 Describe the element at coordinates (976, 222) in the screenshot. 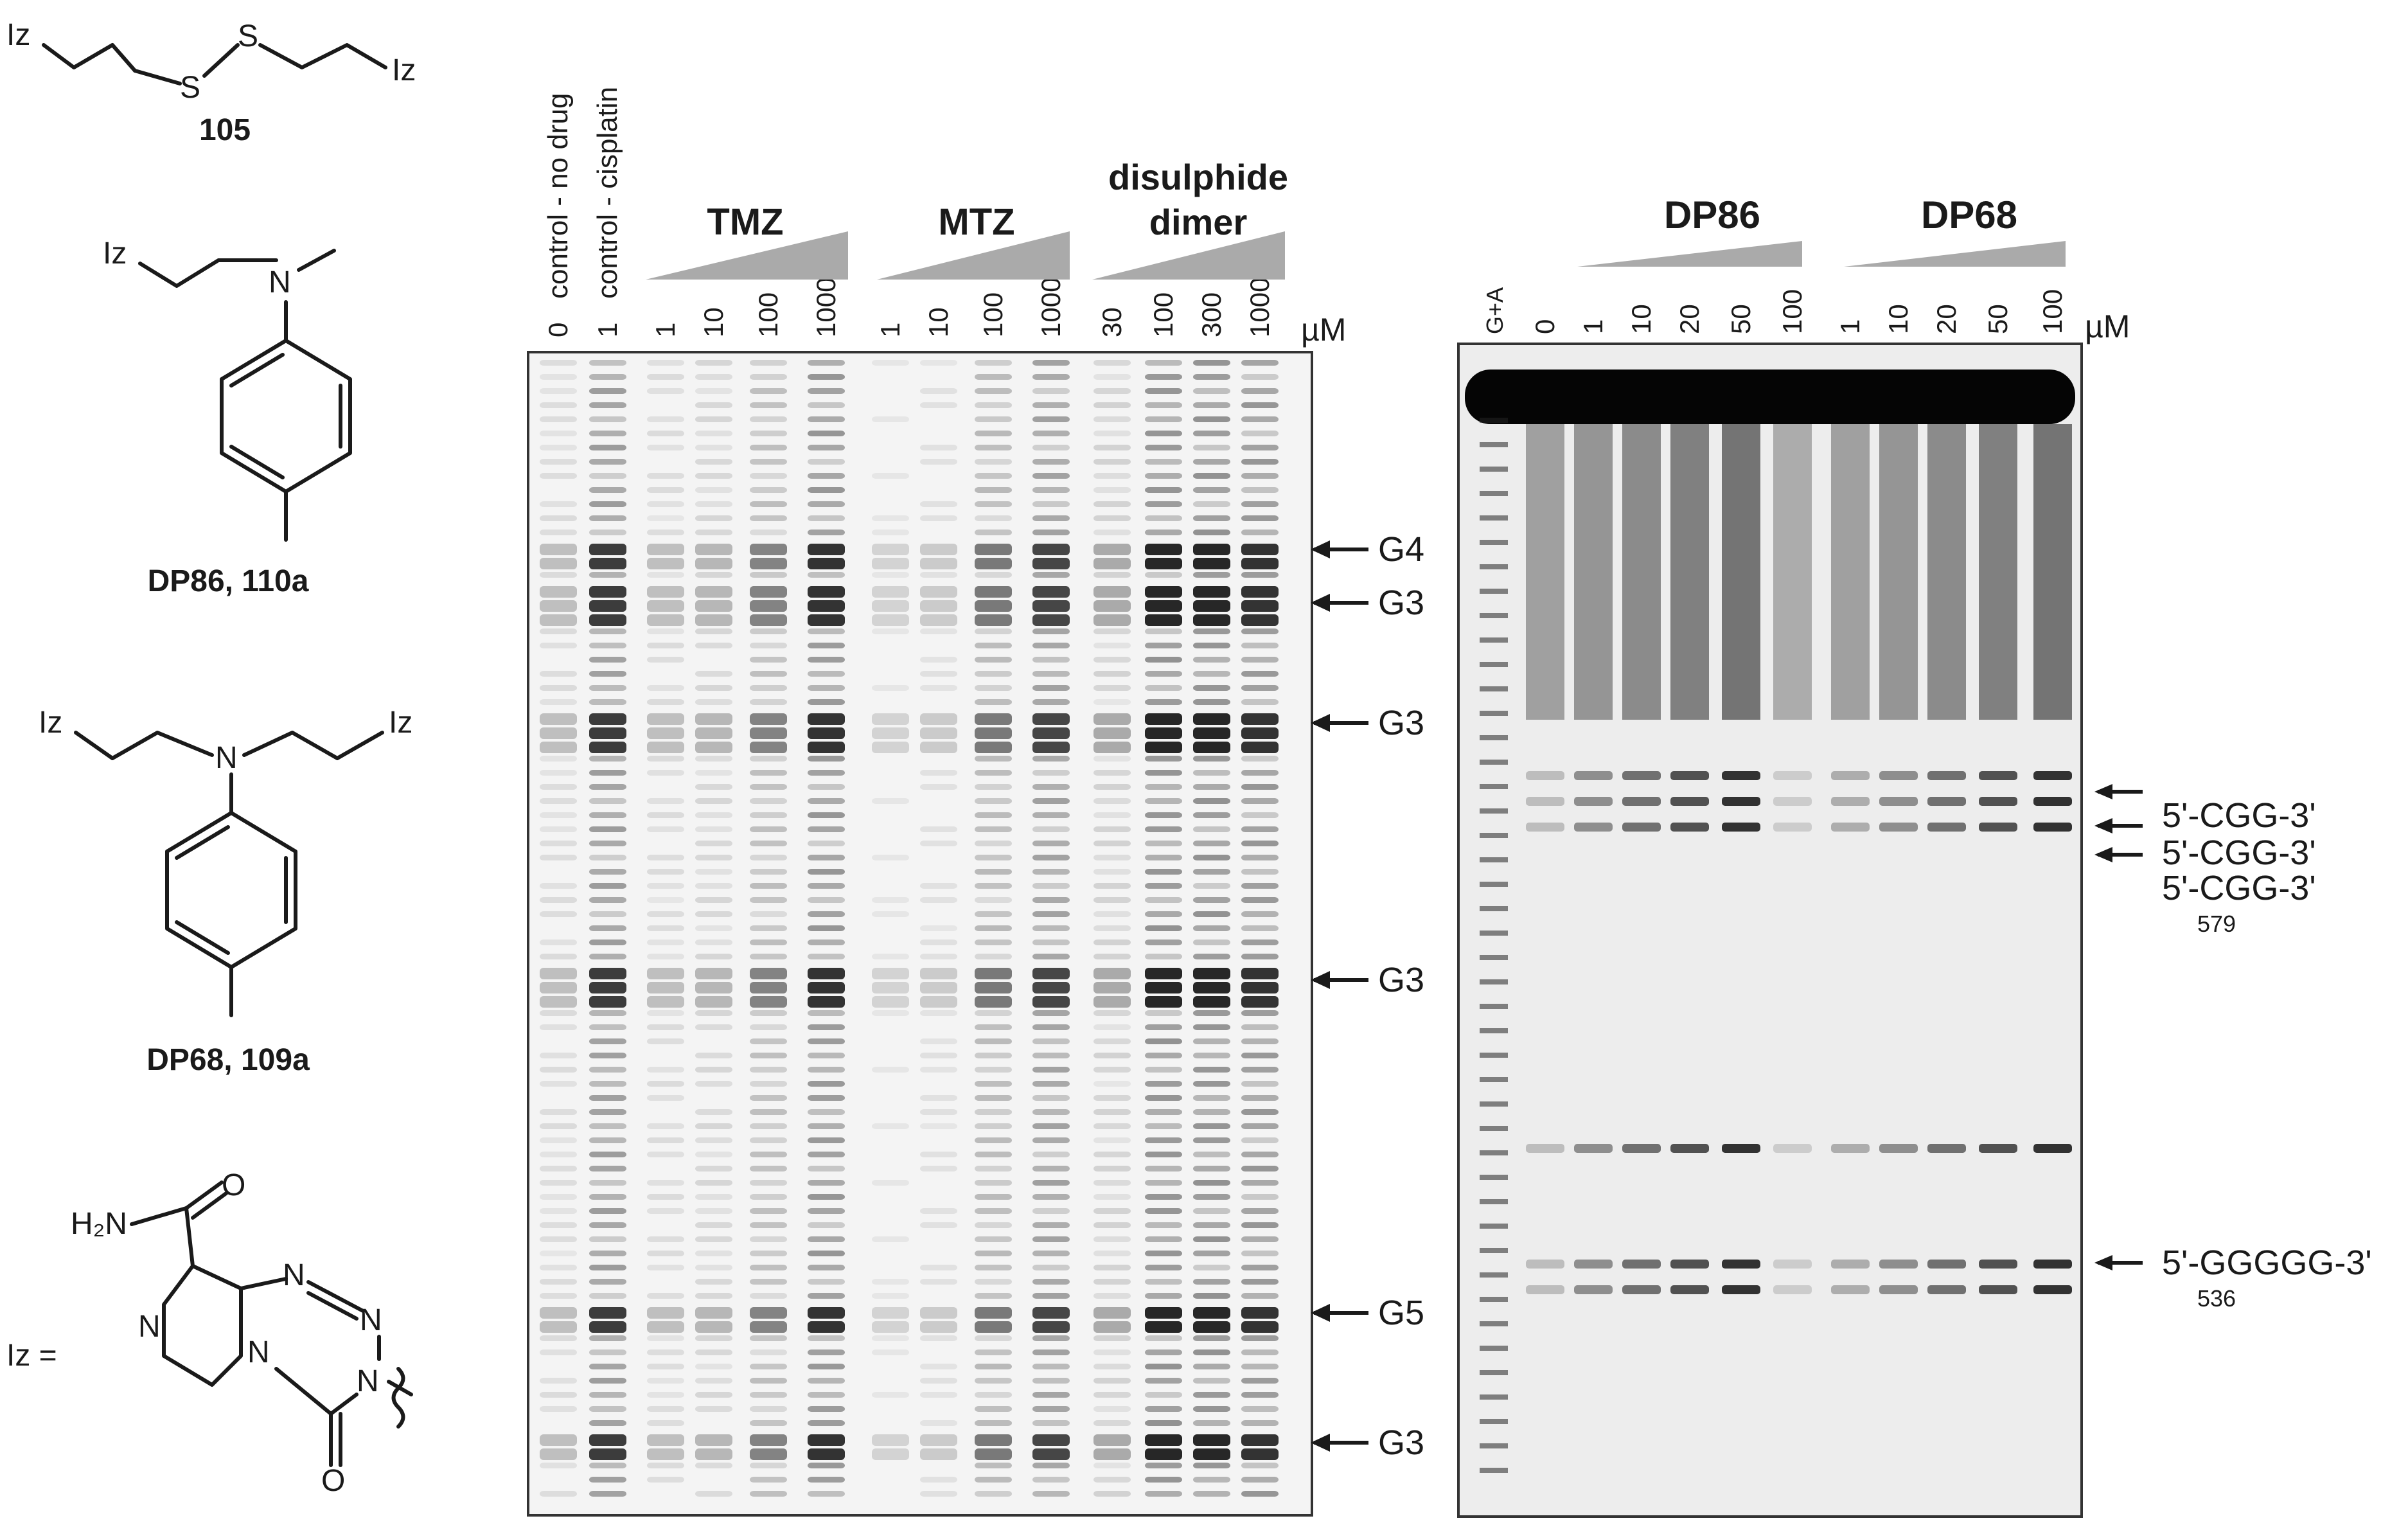

I see `group-label-mtz: MTZ` at that location.